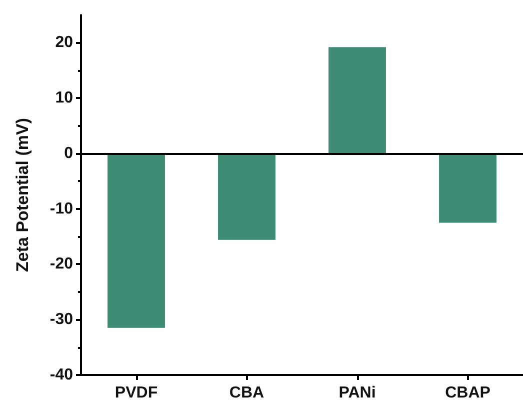 This screenshot has height=405, width=523. Describe the element at coordinates (64, 43) in the screenshot. I see `y-tick-label: 20` at that location.